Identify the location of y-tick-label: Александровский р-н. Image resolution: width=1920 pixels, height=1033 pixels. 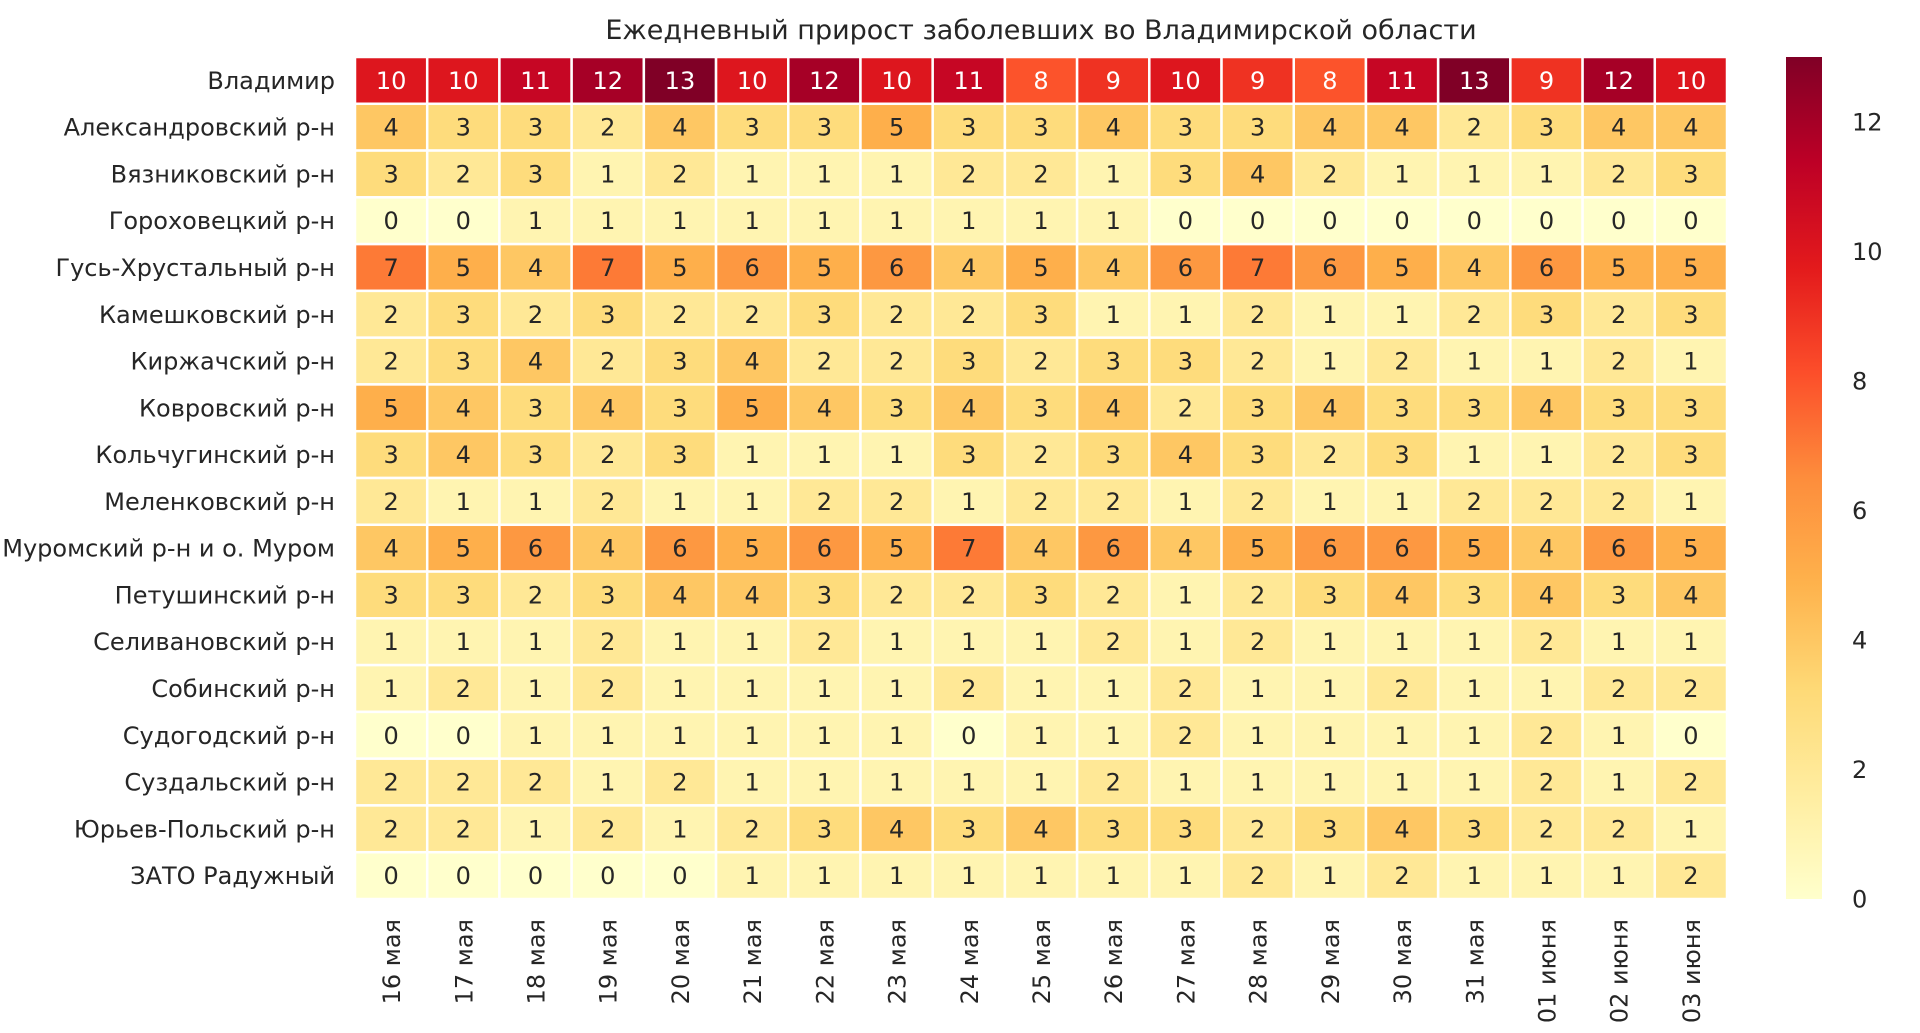
(199, 128).